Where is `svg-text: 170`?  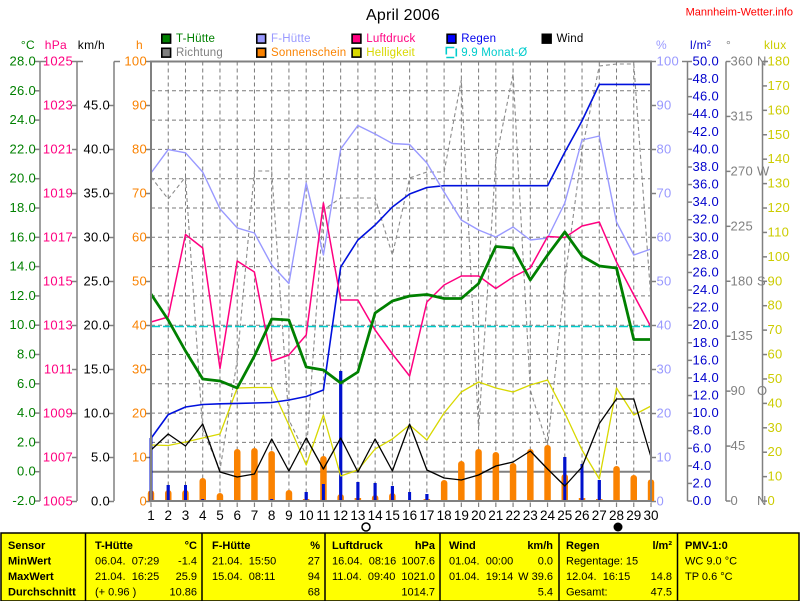 svg-text: 170 is located at coordinates (779, 85).